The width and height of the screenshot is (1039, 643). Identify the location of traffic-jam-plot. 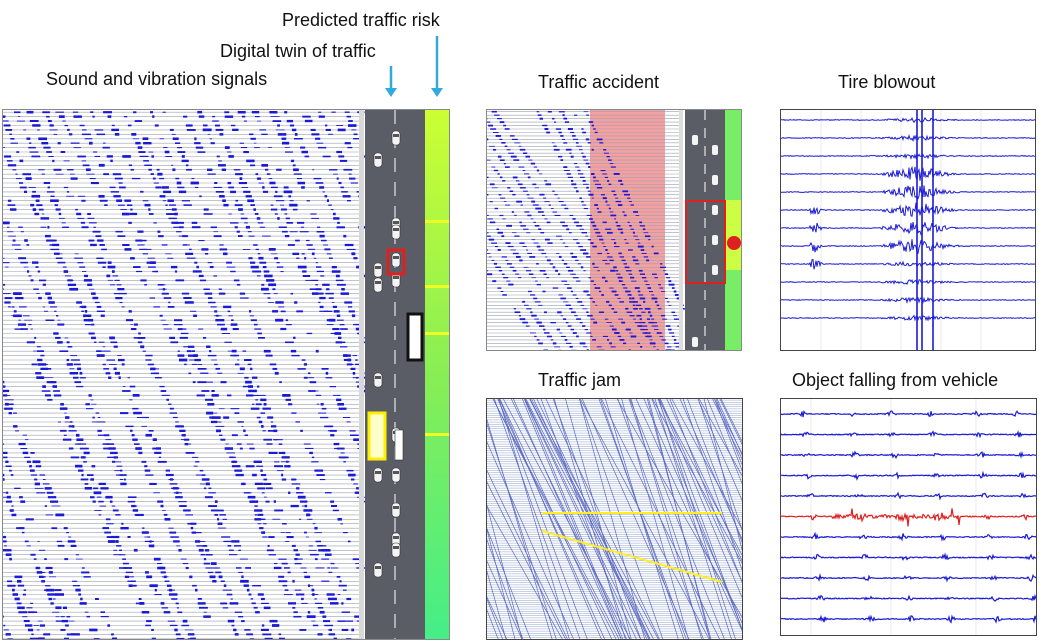
(614, 519).